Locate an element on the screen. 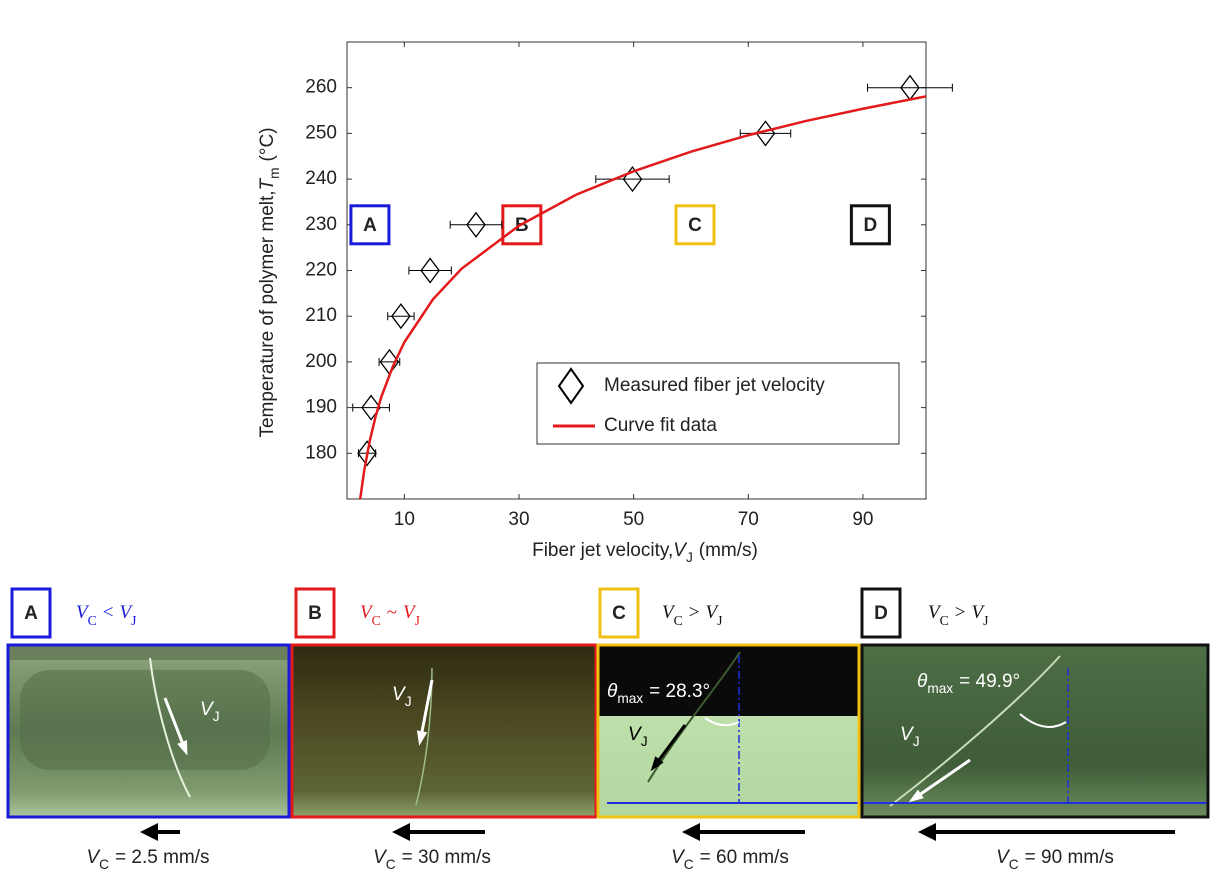  panel-condition: VC ~ VJ is located at coordinates (390, 614).